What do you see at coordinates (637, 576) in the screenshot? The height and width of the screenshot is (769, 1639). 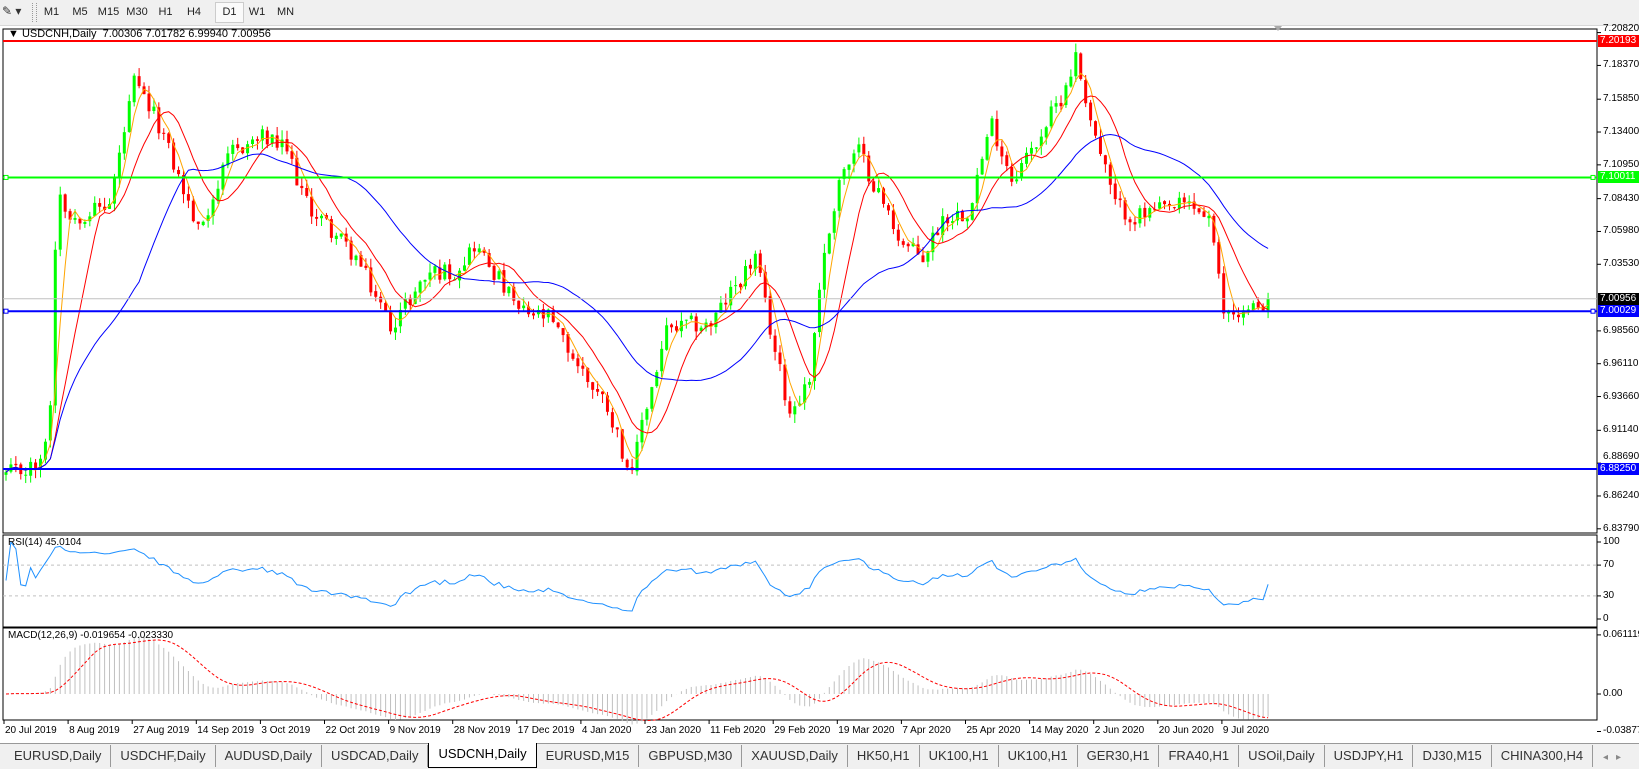 I see `rsi-line` at bounding box center [637, 576].